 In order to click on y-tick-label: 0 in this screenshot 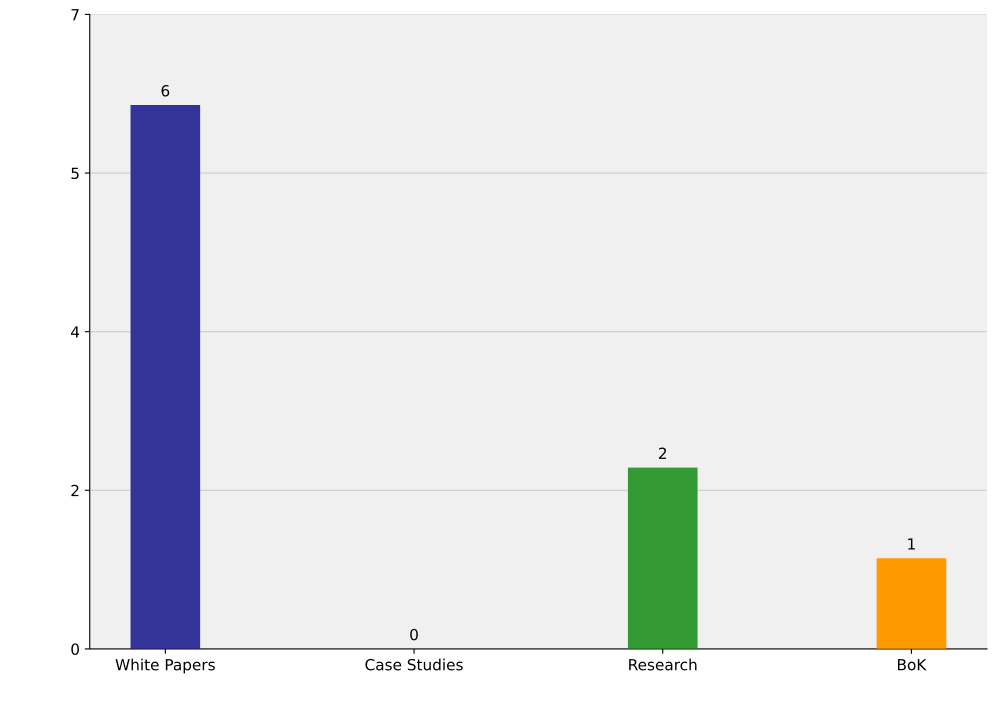, I will do `click(75, 649)`.